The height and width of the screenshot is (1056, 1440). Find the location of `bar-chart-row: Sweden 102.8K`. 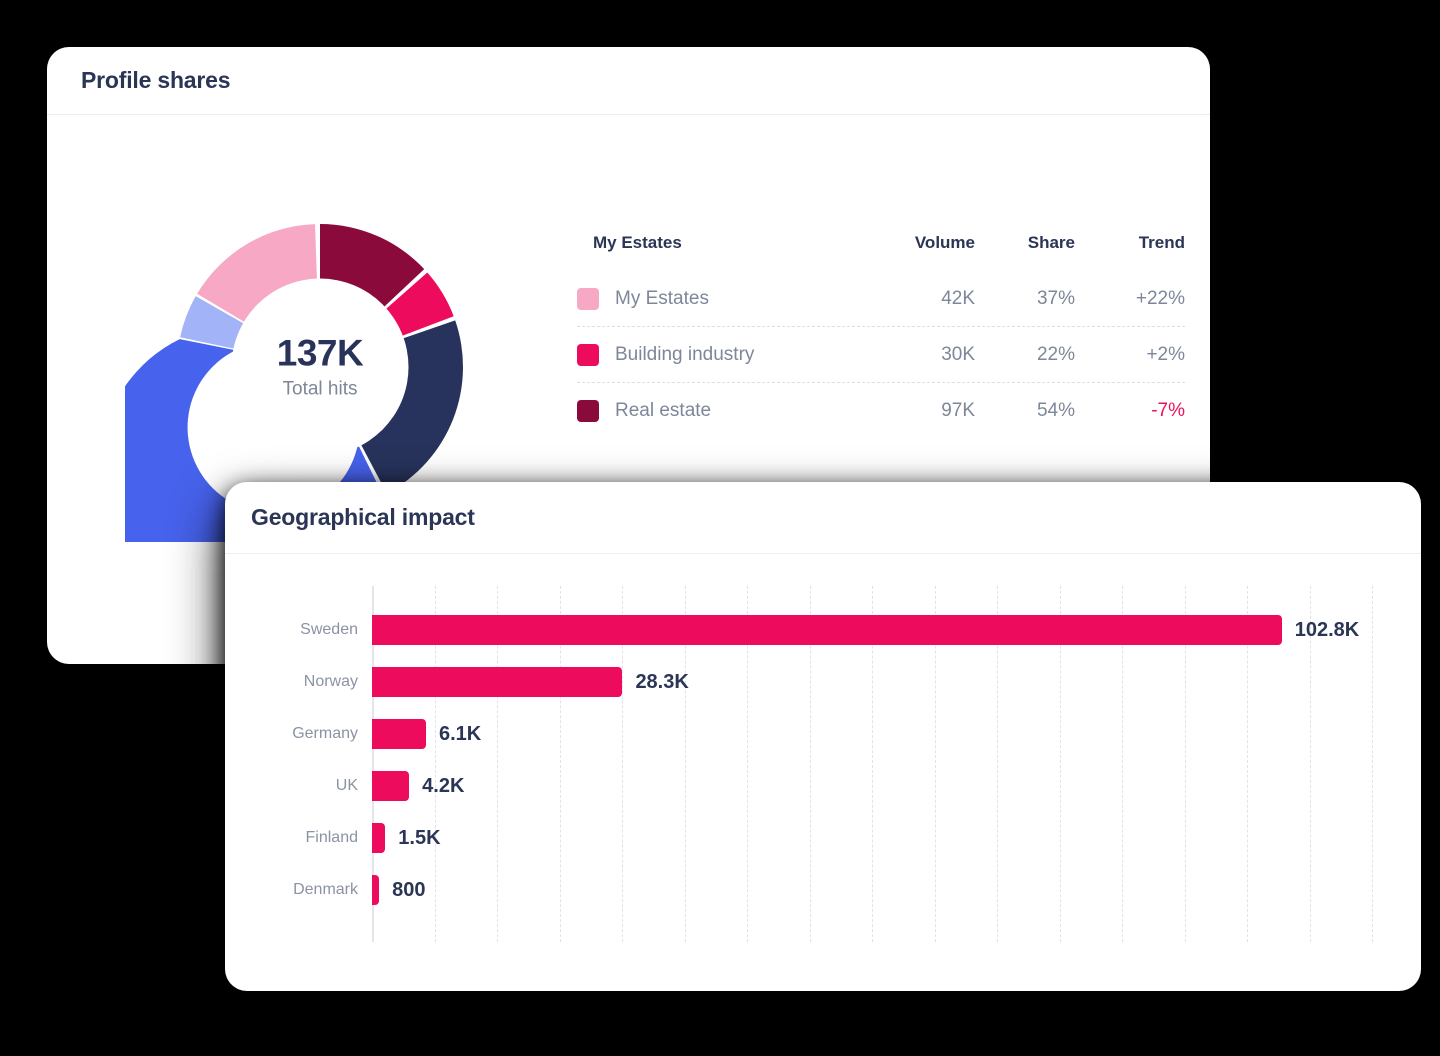

bar-chart-row: Sweden 102.8K is located at coordinates (830, 630).